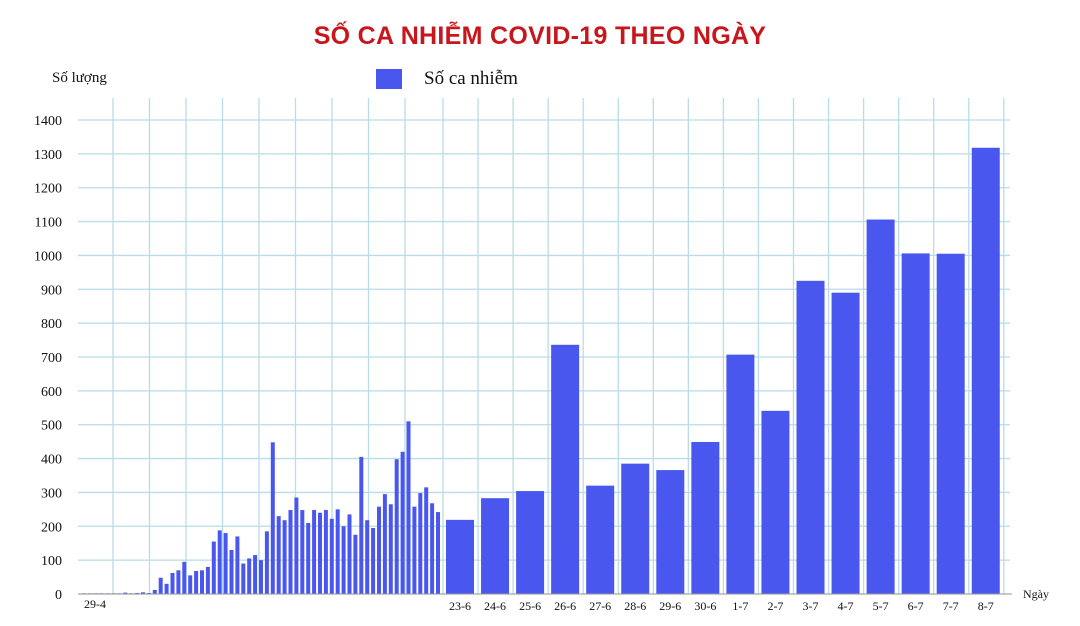 The height and width of the screenshot is (626, 1080). What do you see at coordinates (670, 606) in the screenshot?
I see `x-tick-label: 29-6` at bounding box center [670, 606].